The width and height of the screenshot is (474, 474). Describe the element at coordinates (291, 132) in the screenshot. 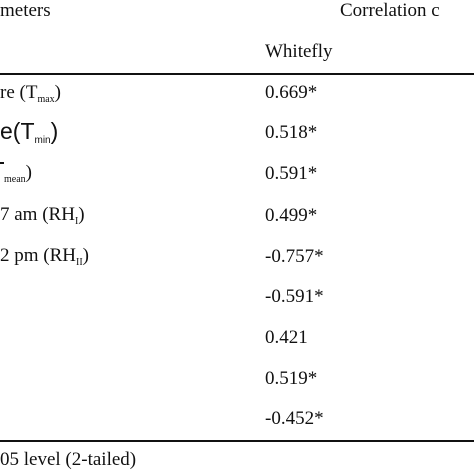

I see `value-cell: 0.518*` at that location.